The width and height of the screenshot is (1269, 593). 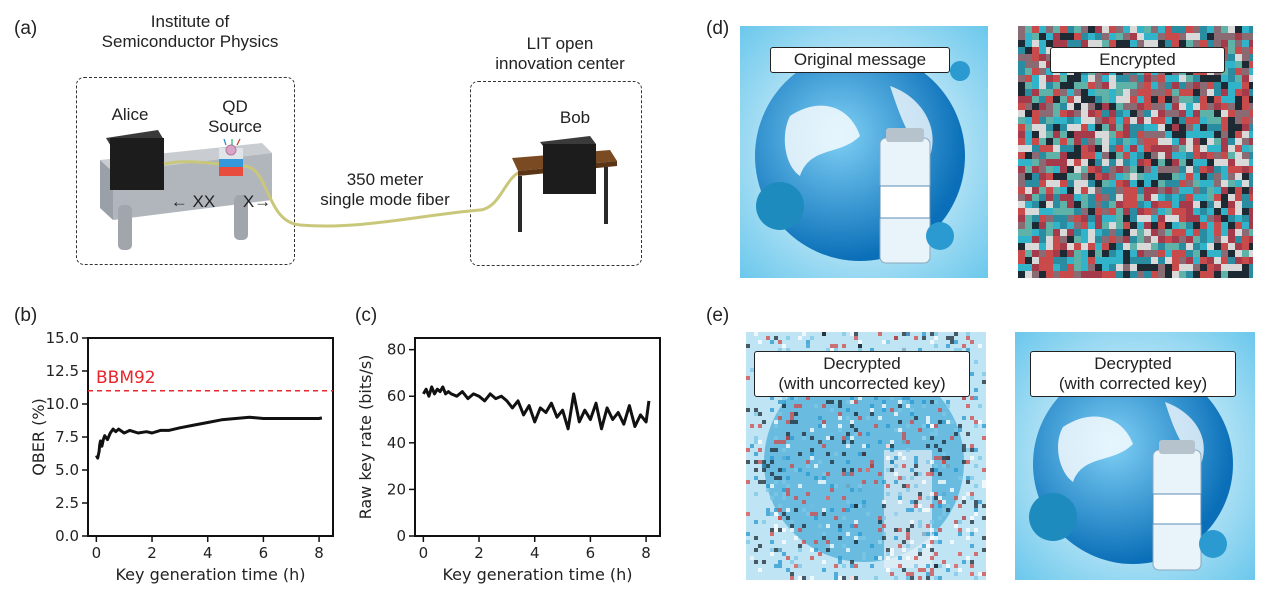 What do you see at coordinates (235, 126) in the screenshot?
I see `qd-label-line2: Source` at bounding box center [235, 126].